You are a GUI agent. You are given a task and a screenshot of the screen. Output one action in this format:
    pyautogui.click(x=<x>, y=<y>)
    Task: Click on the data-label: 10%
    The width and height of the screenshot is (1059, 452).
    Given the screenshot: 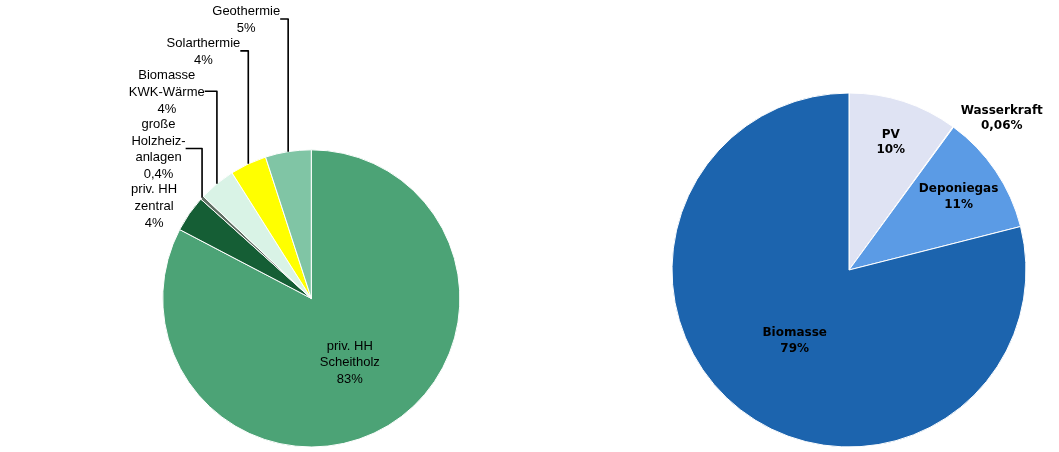 What is the action you would take?
    pyautogui.click(x=891, y=149)
    